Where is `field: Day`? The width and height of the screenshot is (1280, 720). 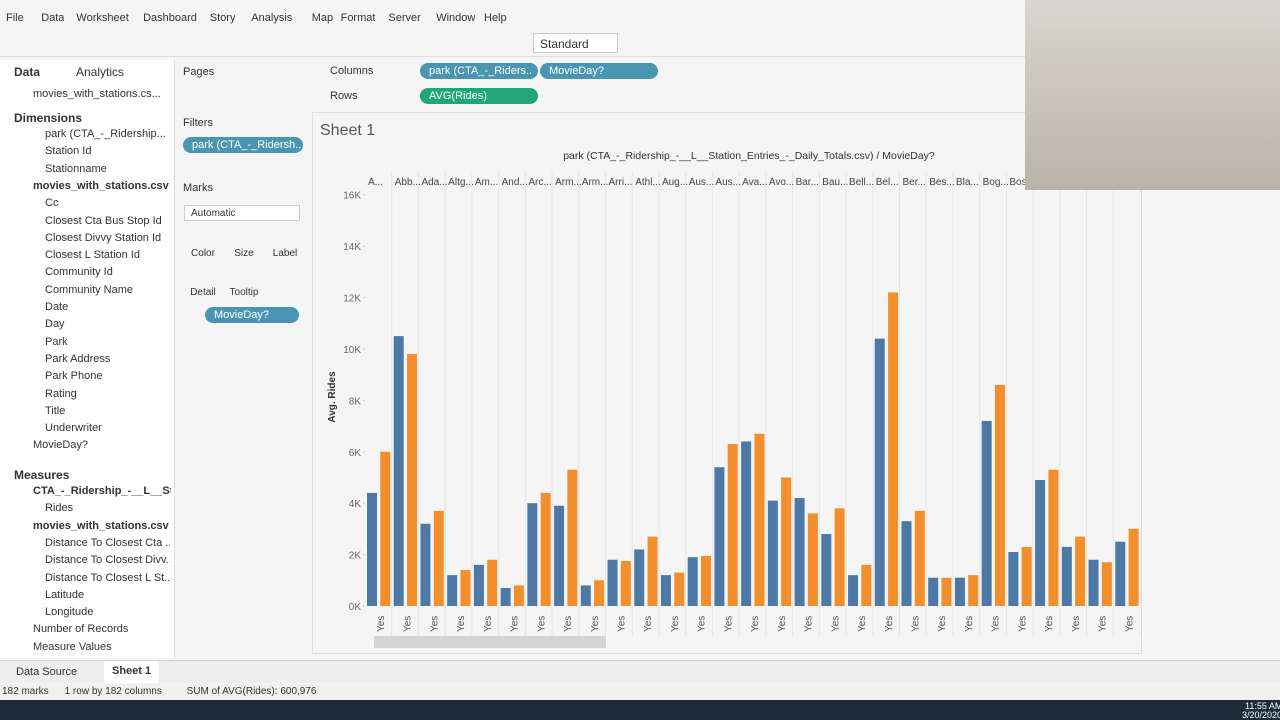
field: Day is located at coordinates (55, 324).